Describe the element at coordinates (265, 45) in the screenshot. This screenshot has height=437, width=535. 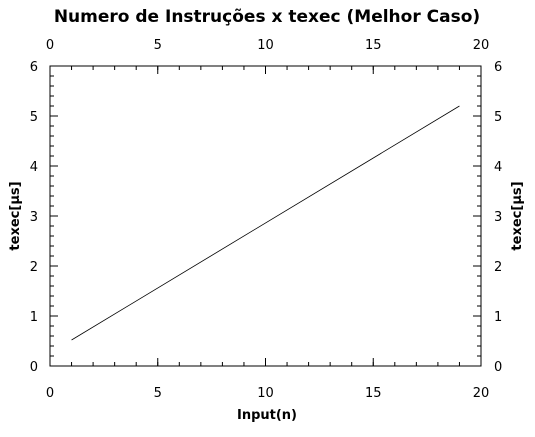
I see `x-tick-label-top: 10` at that location.